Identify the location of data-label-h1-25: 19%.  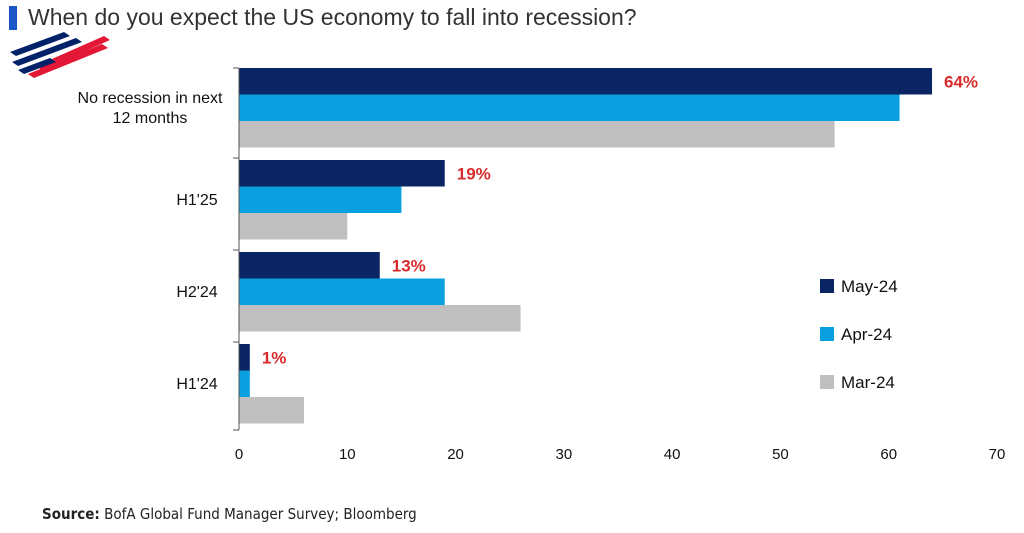
(474, 173).